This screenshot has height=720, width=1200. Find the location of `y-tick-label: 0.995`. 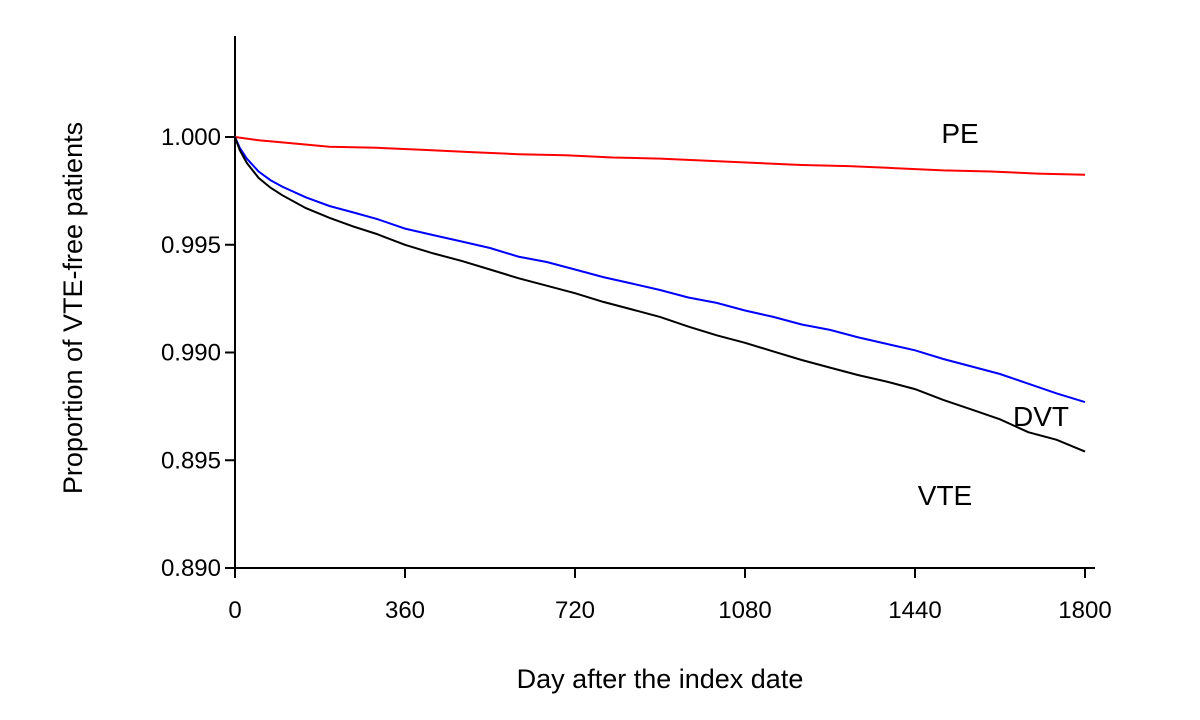

y-tick-label: 0.995 is located at coordinates (191, 245).